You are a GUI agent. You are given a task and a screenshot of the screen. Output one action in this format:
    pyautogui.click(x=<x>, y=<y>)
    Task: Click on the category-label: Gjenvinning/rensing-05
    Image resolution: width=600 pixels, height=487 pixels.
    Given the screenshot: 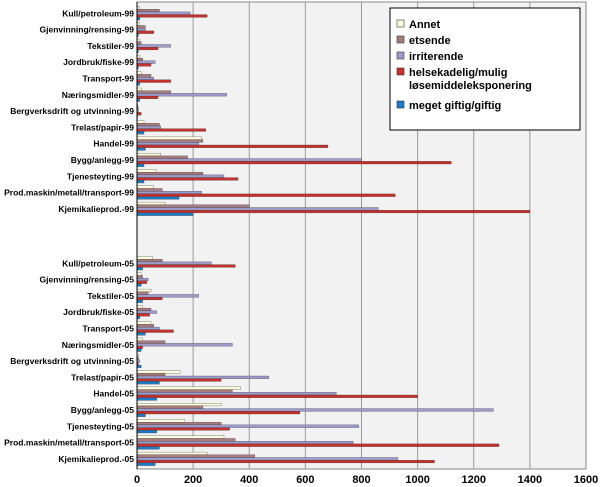 What is the action you would take?
    pyautogui.click(x=87, y=280)
    